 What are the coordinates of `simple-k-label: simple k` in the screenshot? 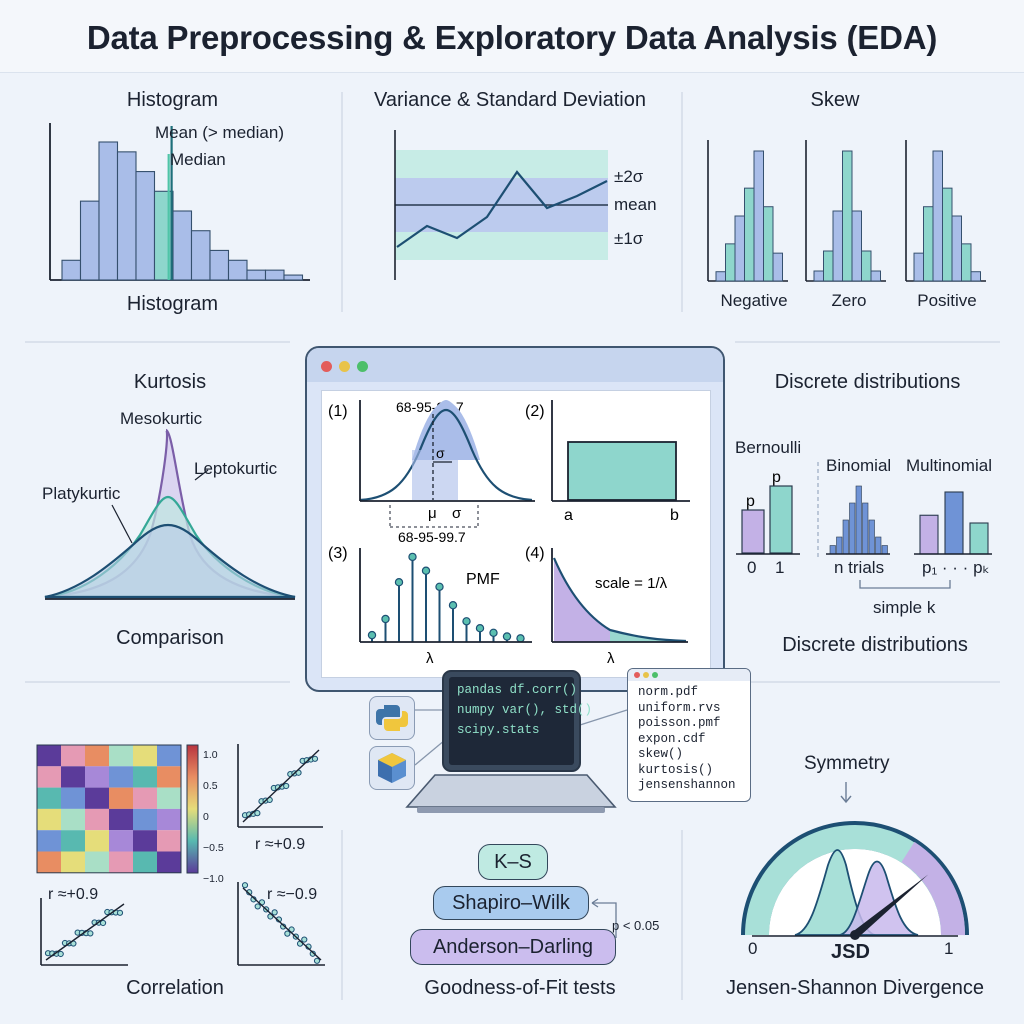 It's located at (904, 607).